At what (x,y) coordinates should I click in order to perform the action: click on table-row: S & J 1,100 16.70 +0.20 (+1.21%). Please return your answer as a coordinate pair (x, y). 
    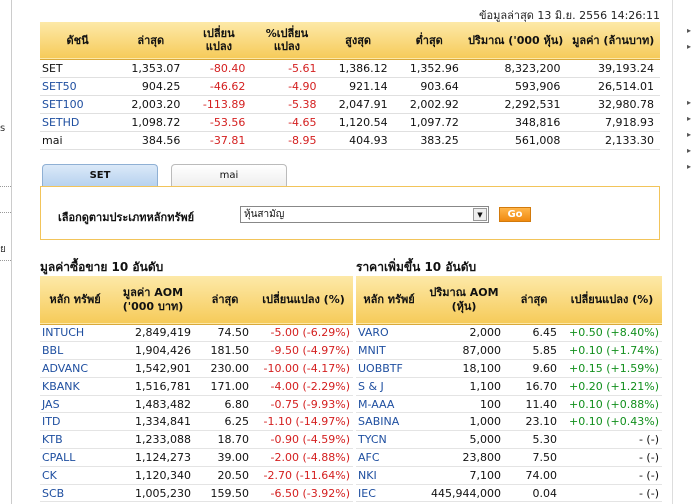
    Looking at the image, I should click on (509, 386).